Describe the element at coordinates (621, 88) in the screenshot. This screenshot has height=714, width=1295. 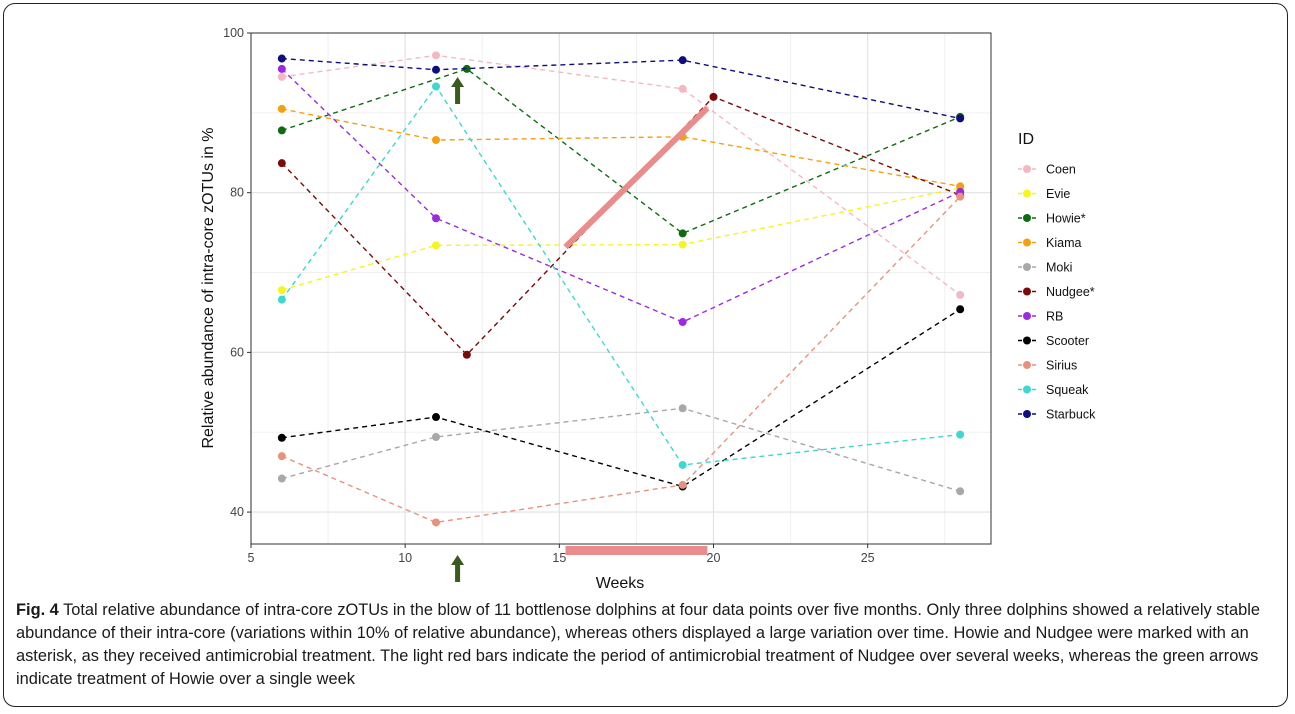
I see `series-starbuck` at that location.